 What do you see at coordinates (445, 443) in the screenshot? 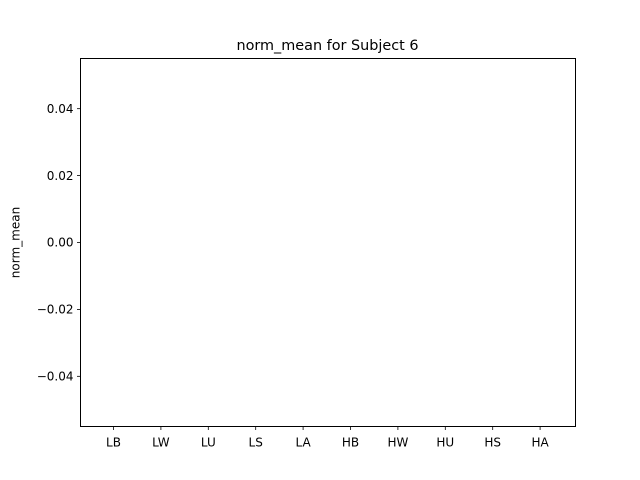
I see `x-tick-label: HU` at bounding box center [445, 443].